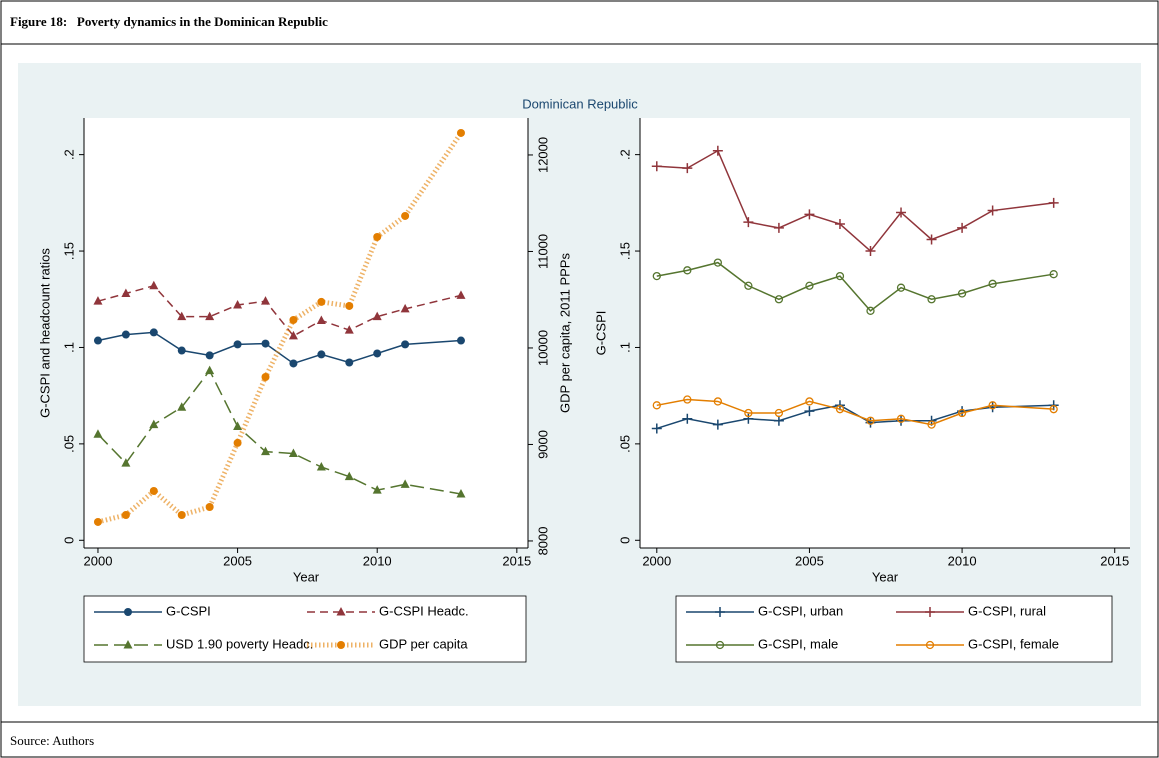  What do you see at coordinates (624, 444) in the screenshot?
I see `y-tick-label: .05` at bounding box center [624, 444].